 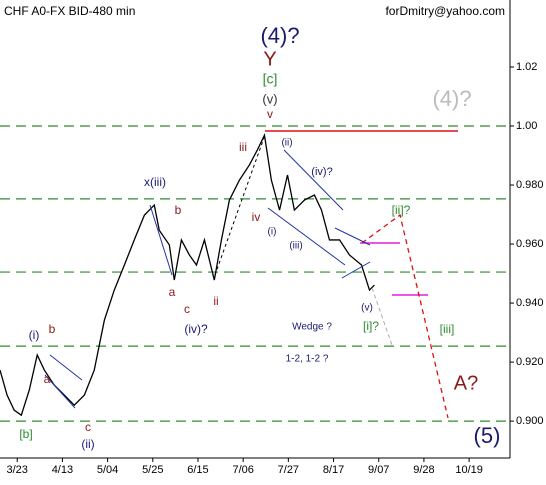 What do you see at coordinates (155, 182) in the screenshot?
I see `annotation: x(iii)` at bounding box center [155, 182].